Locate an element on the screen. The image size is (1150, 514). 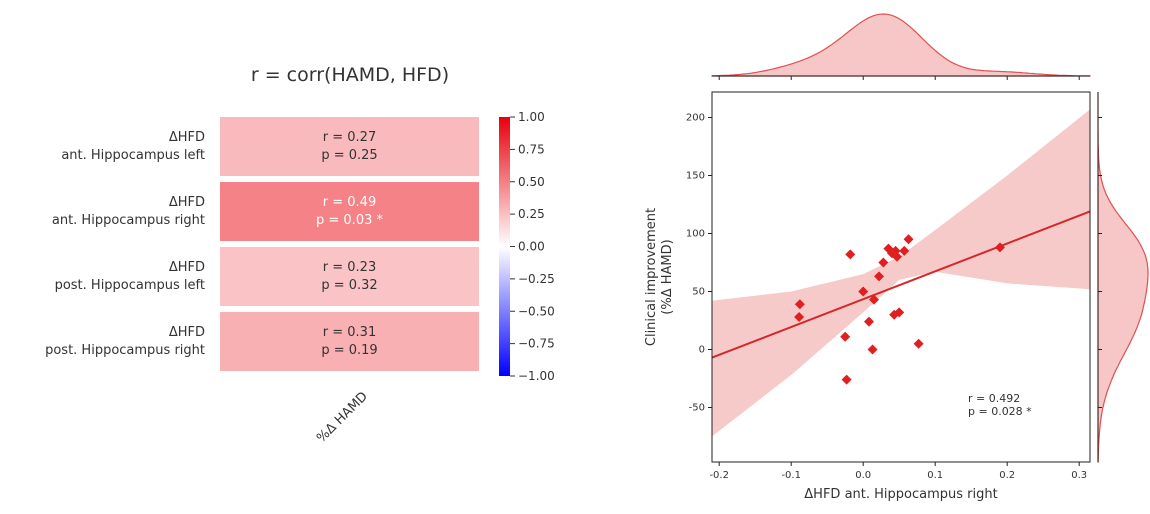
scatter-ylabel-line2: (%Δ HAMD) is located at coordinates (667, 276).